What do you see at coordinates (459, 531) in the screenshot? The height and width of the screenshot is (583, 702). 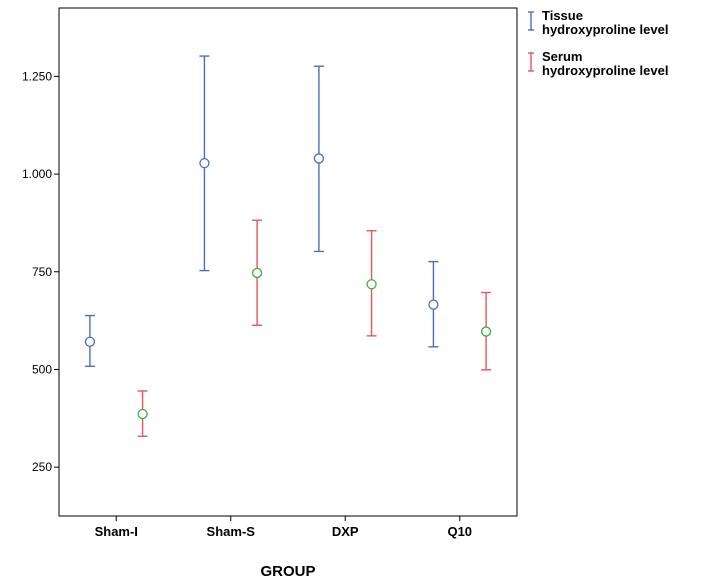 I see `x-tick-label: Q10` at bounding box center [459, 531].